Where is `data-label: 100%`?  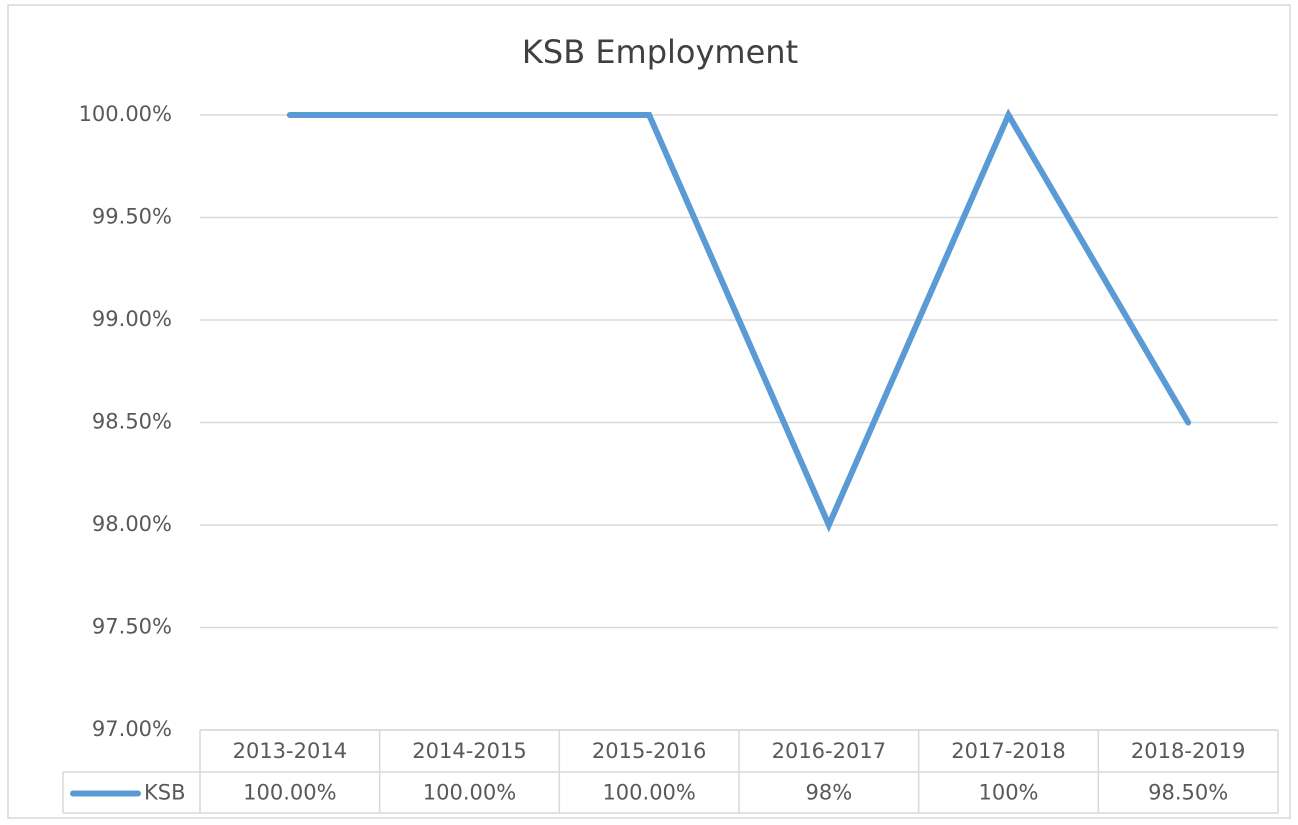
data-label: 100% is located at coordinates (1008, 793).